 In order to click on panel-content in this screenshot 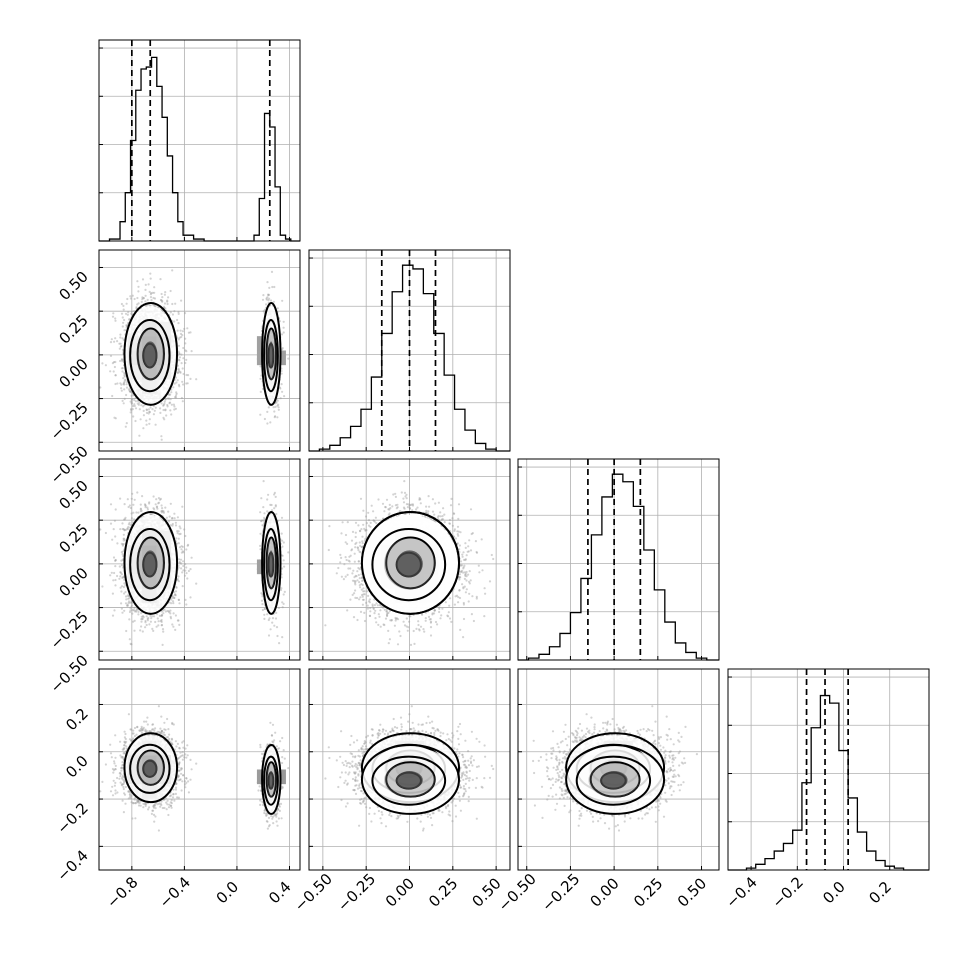, I will do `click(199, 559)`.